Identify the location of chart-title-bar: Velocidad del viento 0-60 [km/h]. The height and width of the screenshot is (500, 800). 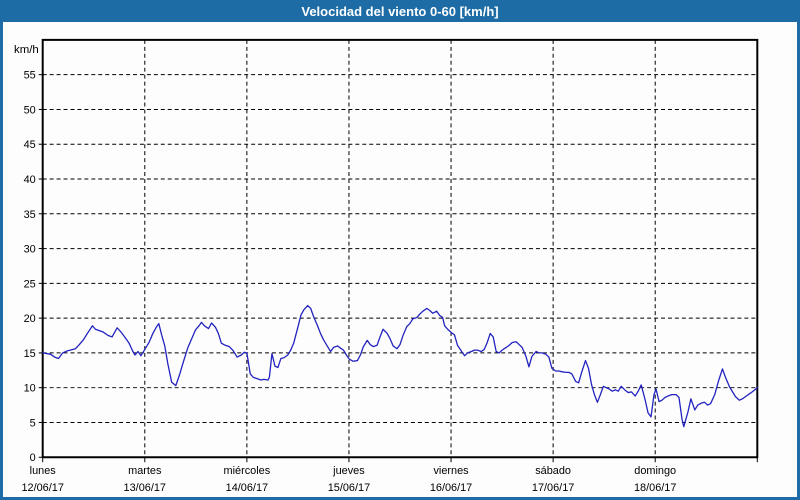
(400, 11).